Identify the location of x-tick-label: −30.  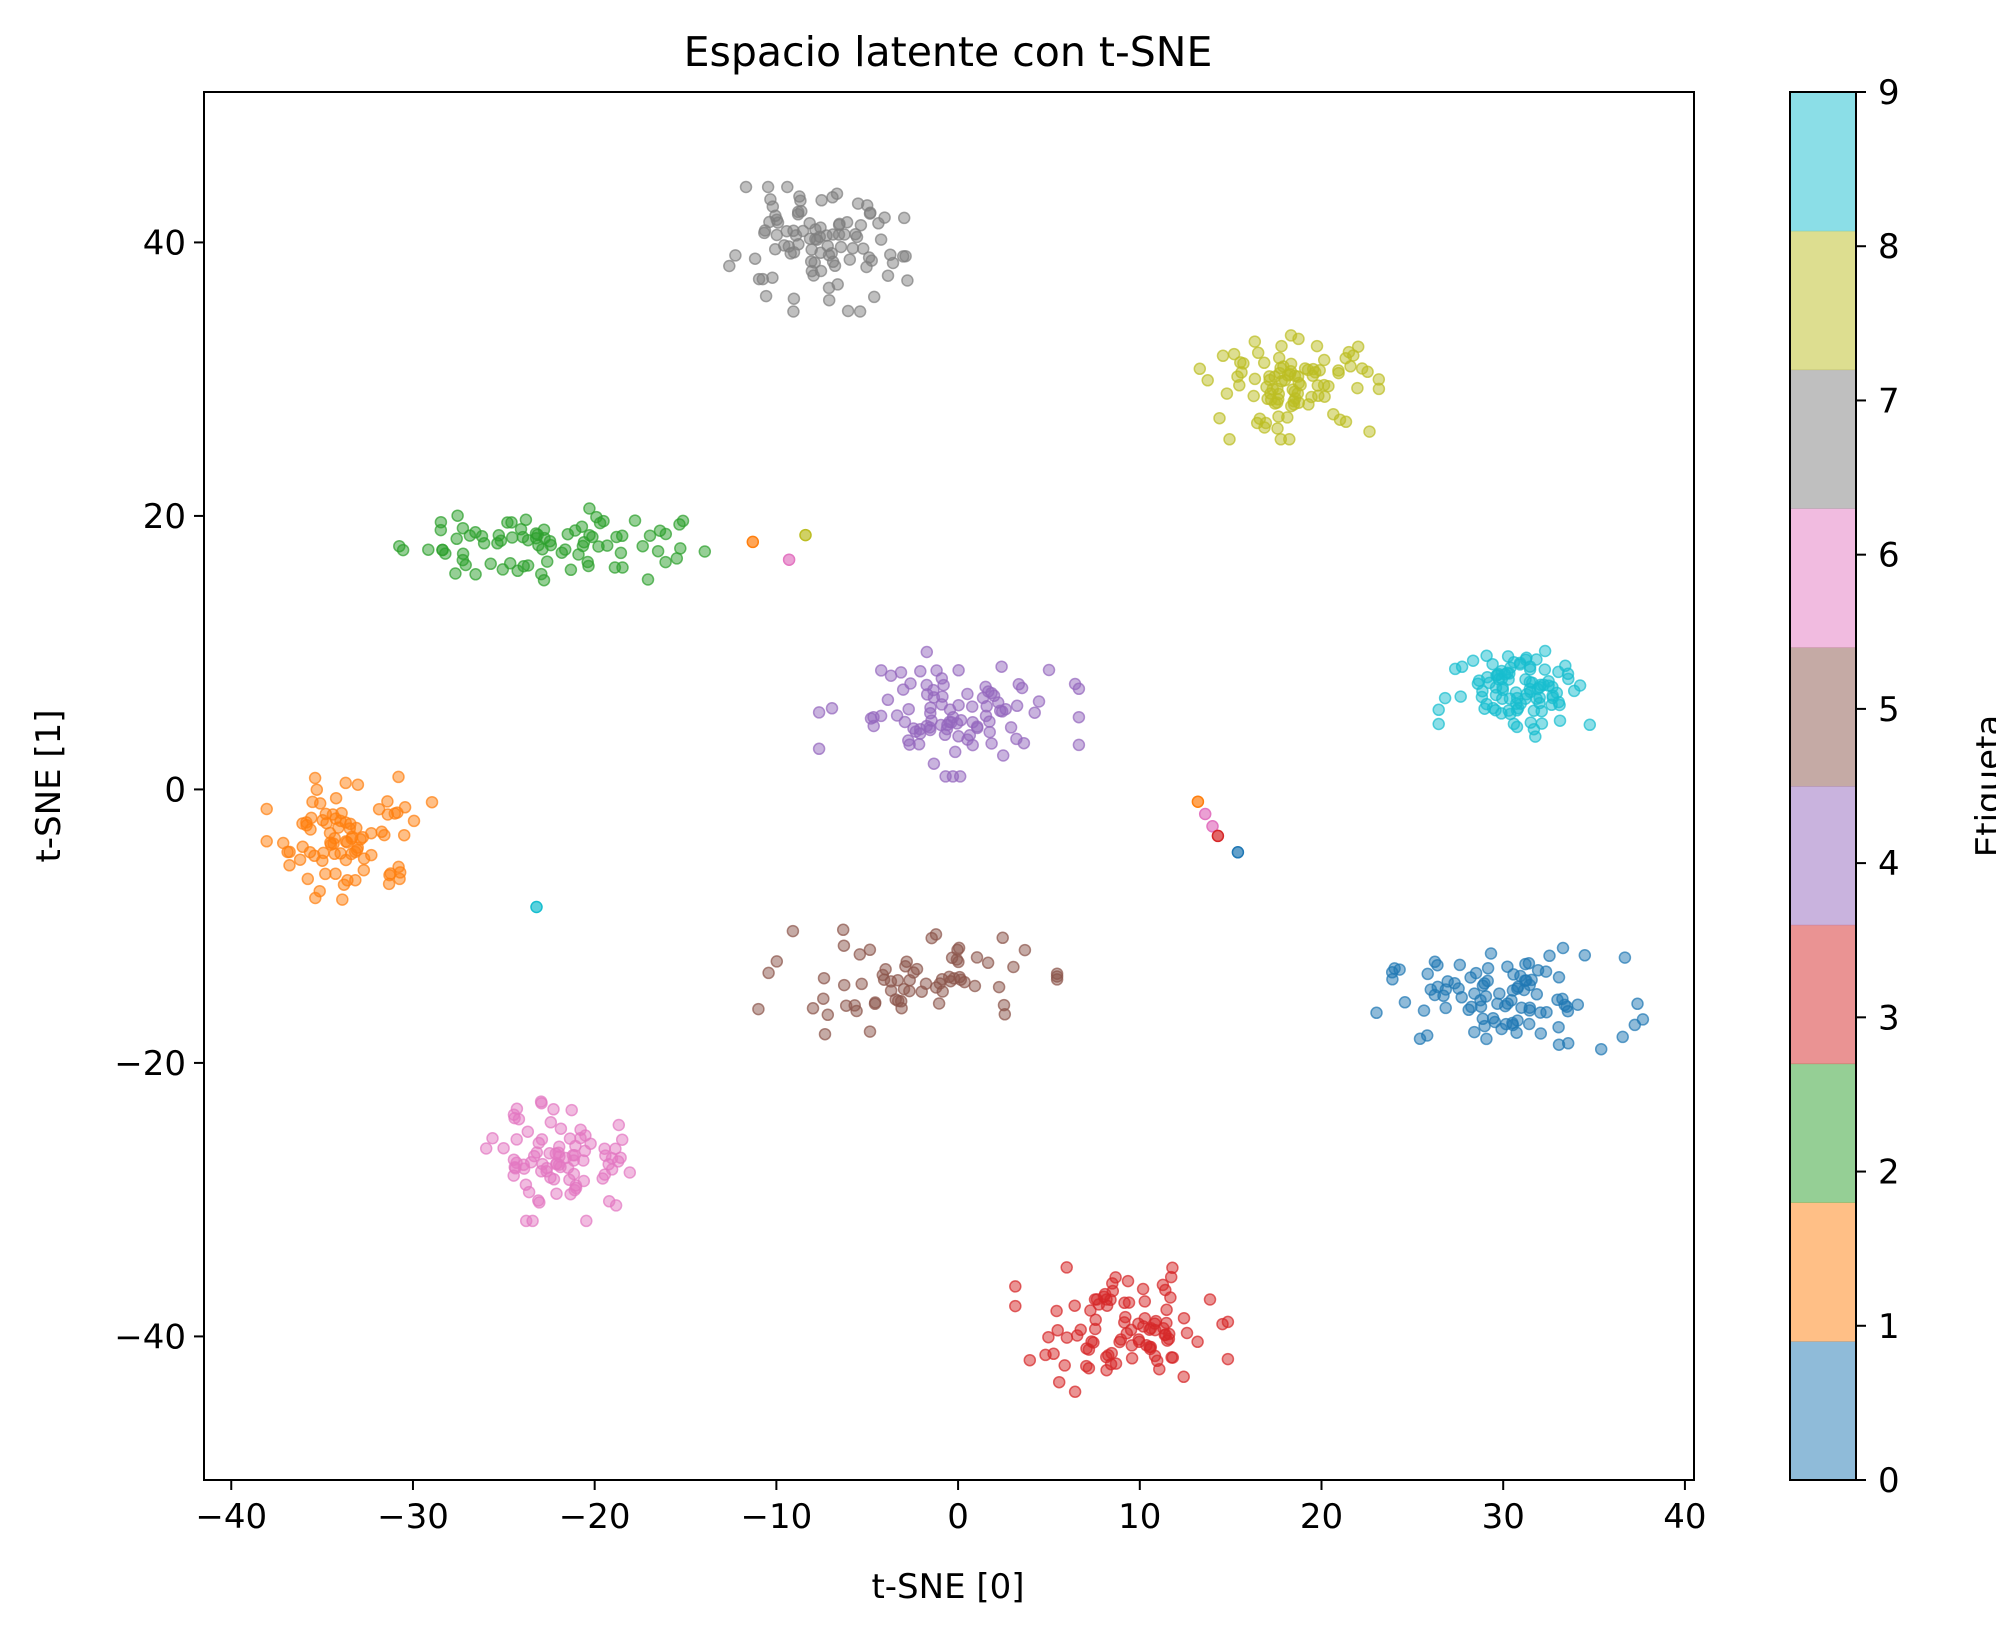
(413, 1517).